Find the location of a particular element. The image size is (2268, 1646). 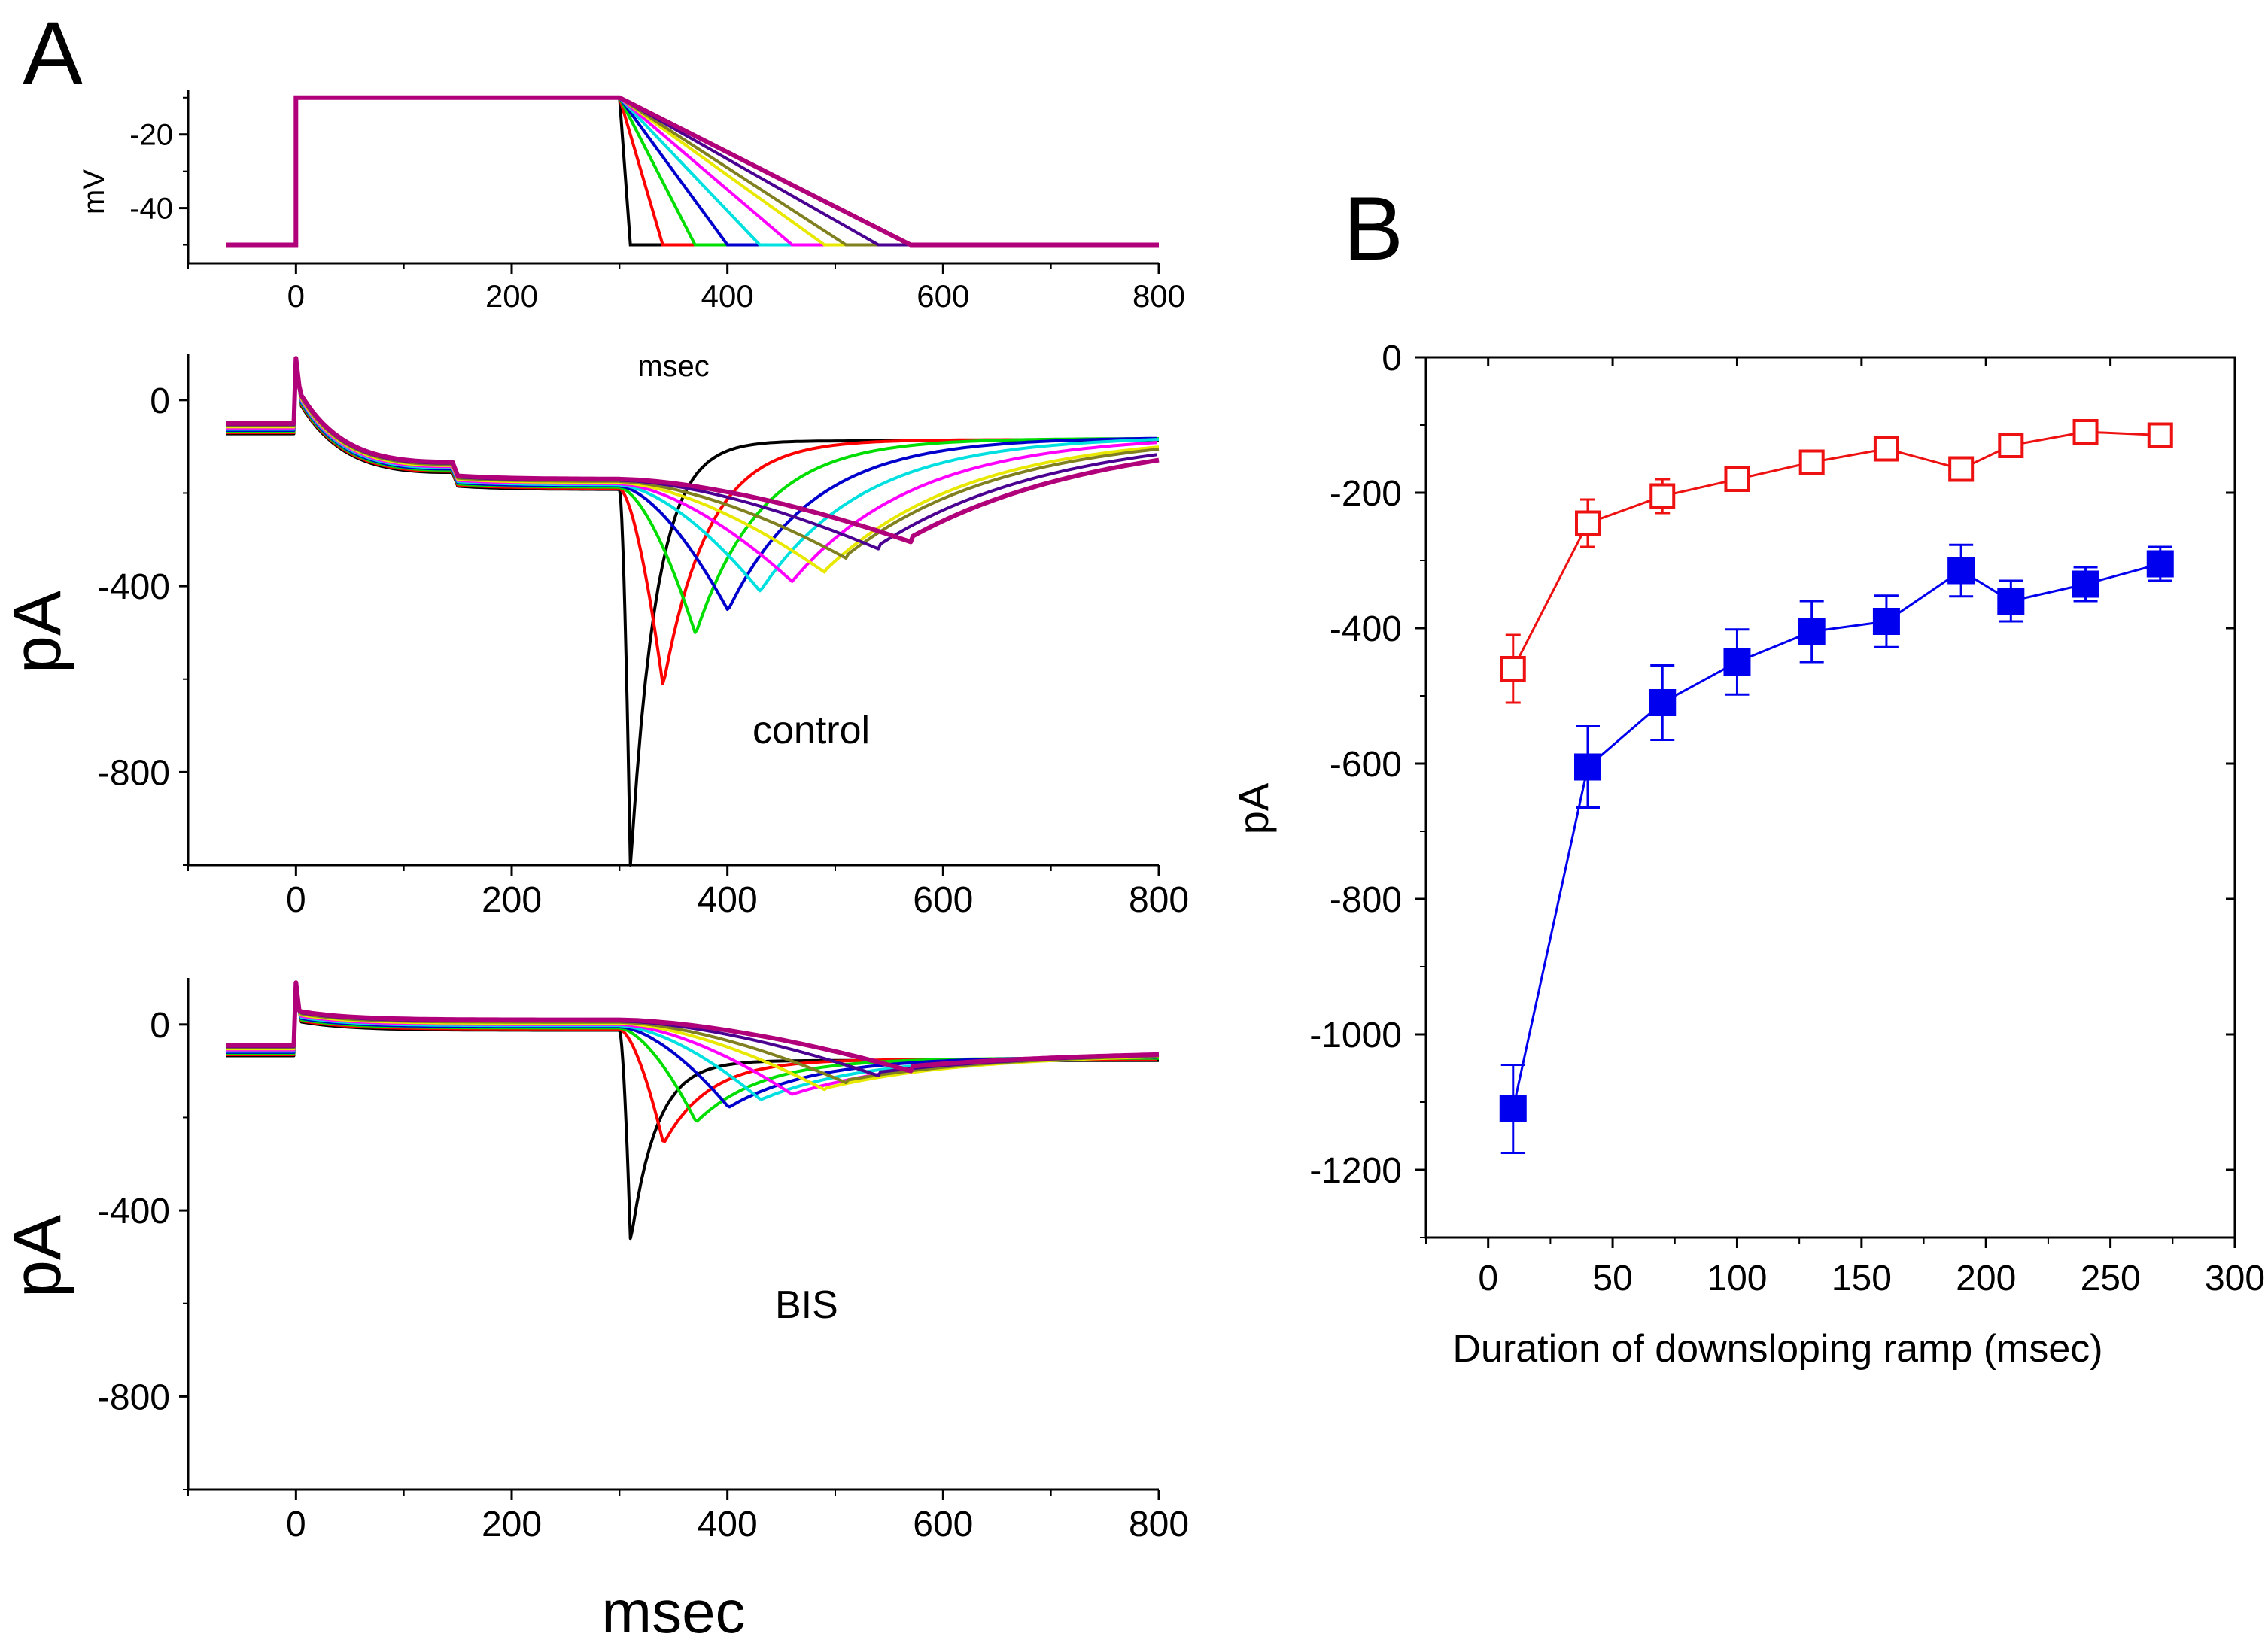

control-annotation: control is located at coordinates (811, 730).